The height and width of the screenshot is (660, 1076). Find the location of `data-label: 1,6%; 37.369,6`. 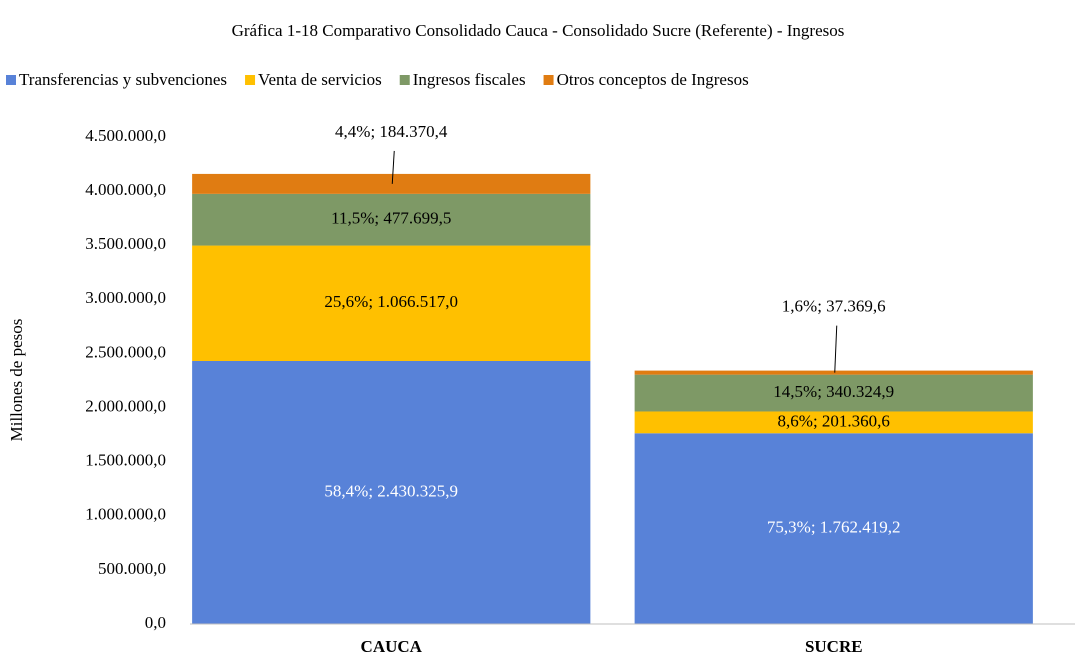

data-label: 1,6%; 37.369,6 is located at coordinates (834, 306).